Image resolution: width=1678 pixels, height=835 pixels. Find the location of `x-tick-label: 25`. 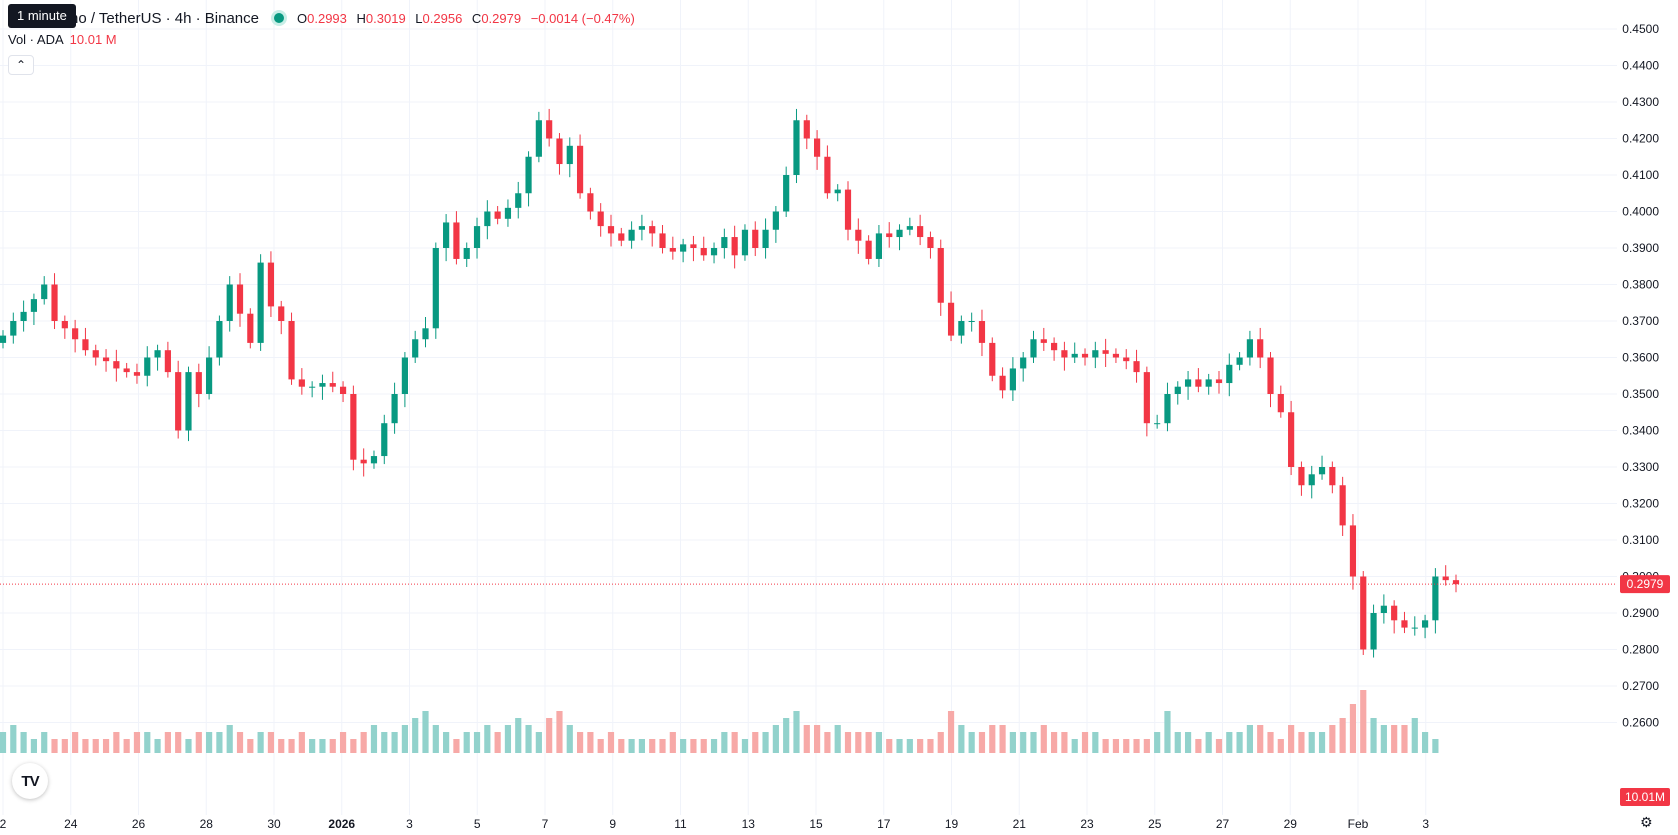

x-tick-label: 25 is located at coordinates (1155, 824).